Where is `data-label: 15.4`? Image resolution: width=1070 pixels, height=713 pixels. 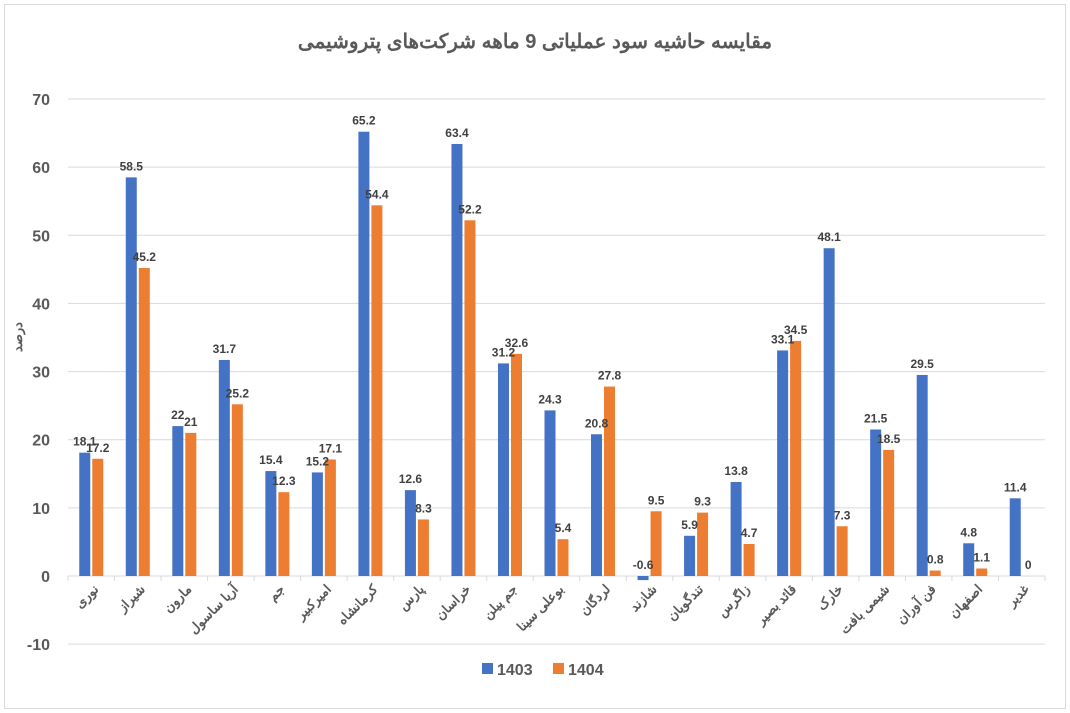
data-label: 15.4 is located at coordinates (271, 460).